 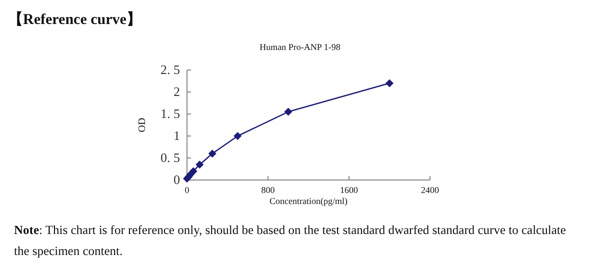 I want to click on y-axis-title: OD, so click(x=142, y=125).